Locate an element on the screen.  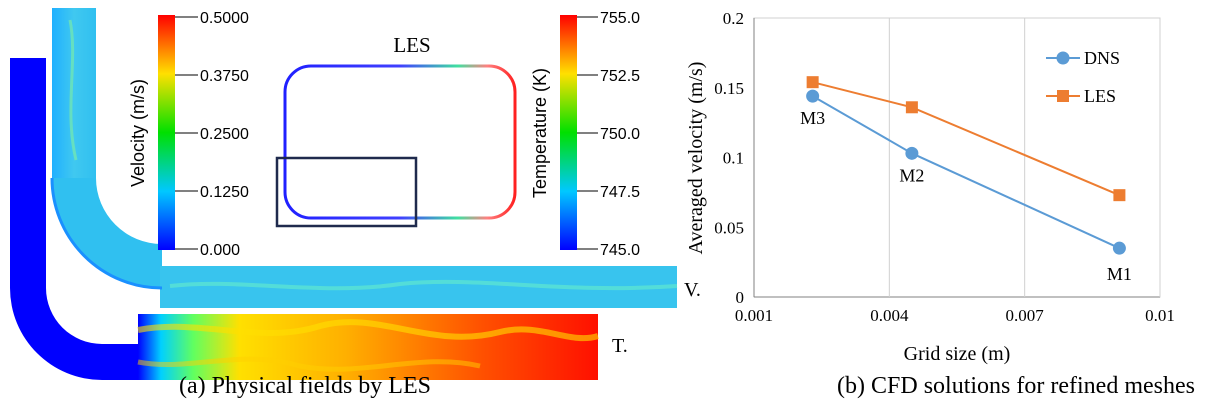
x-tick-label: 0.004 is located at coordinates (889, 315).